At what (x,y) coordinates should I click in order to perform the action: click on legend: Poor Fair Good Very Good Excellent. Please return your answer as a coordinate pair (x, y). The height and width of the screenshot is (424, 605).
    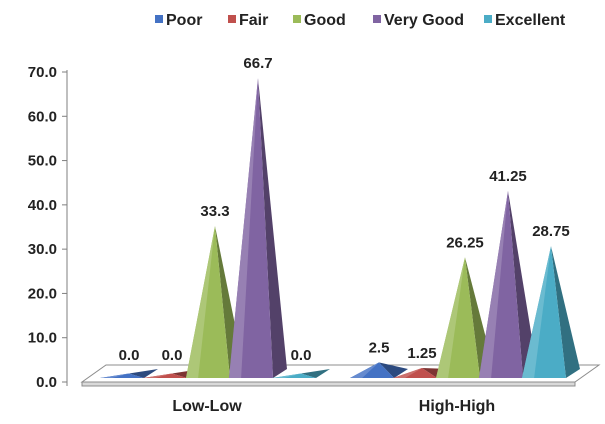
    Looking at the image, I should click on (360, 20).